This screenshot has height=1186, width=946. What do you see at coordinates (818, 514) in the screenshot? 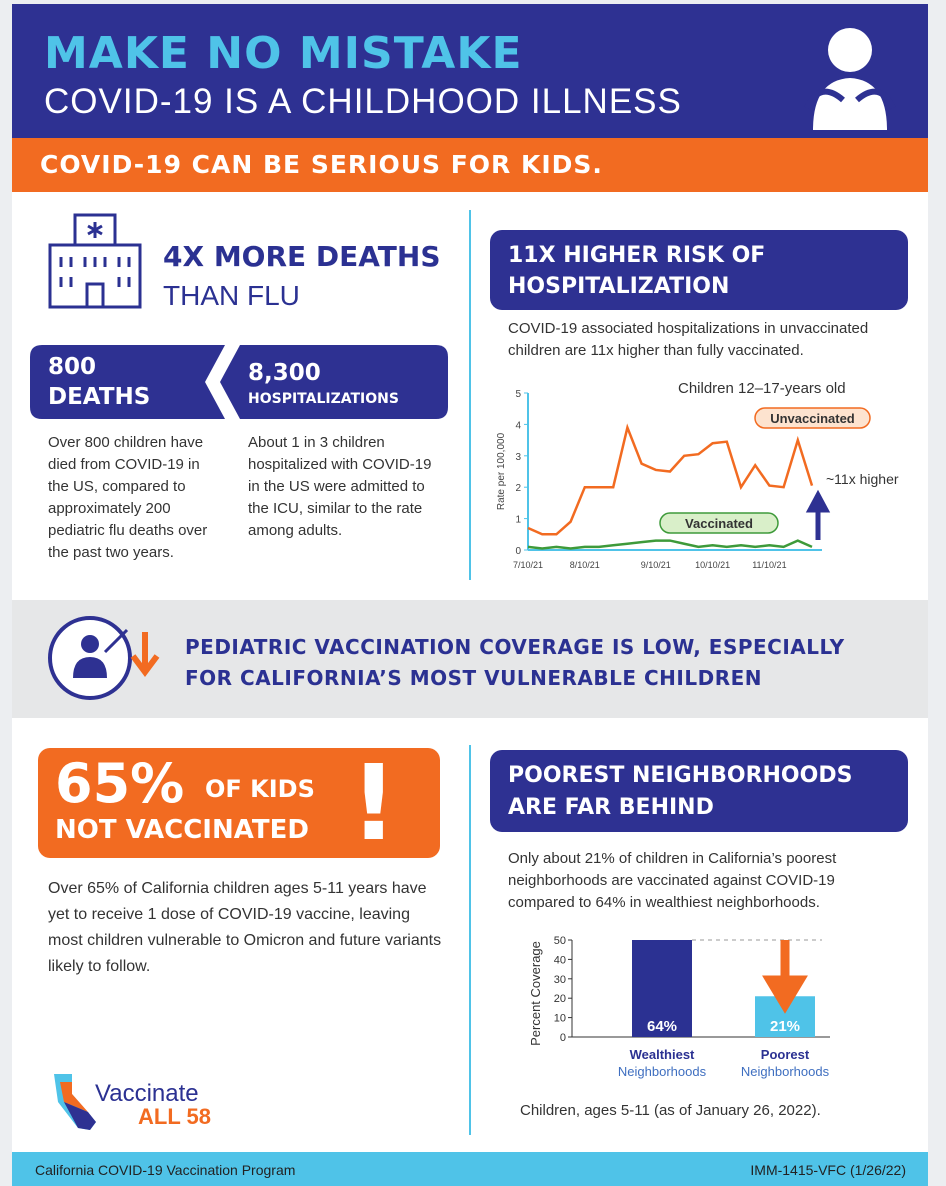
I see `annotation-arrow` at bounding box center [818, 514].